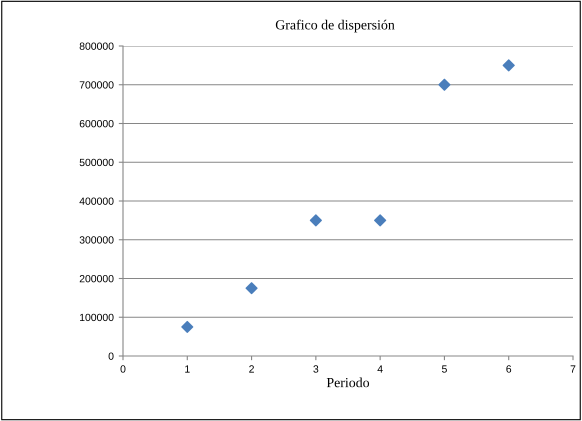  What do you see at coordinates (315, 369) in the screenshot?
I see `x-tick-label: 3` at bounding box center [315, 369].